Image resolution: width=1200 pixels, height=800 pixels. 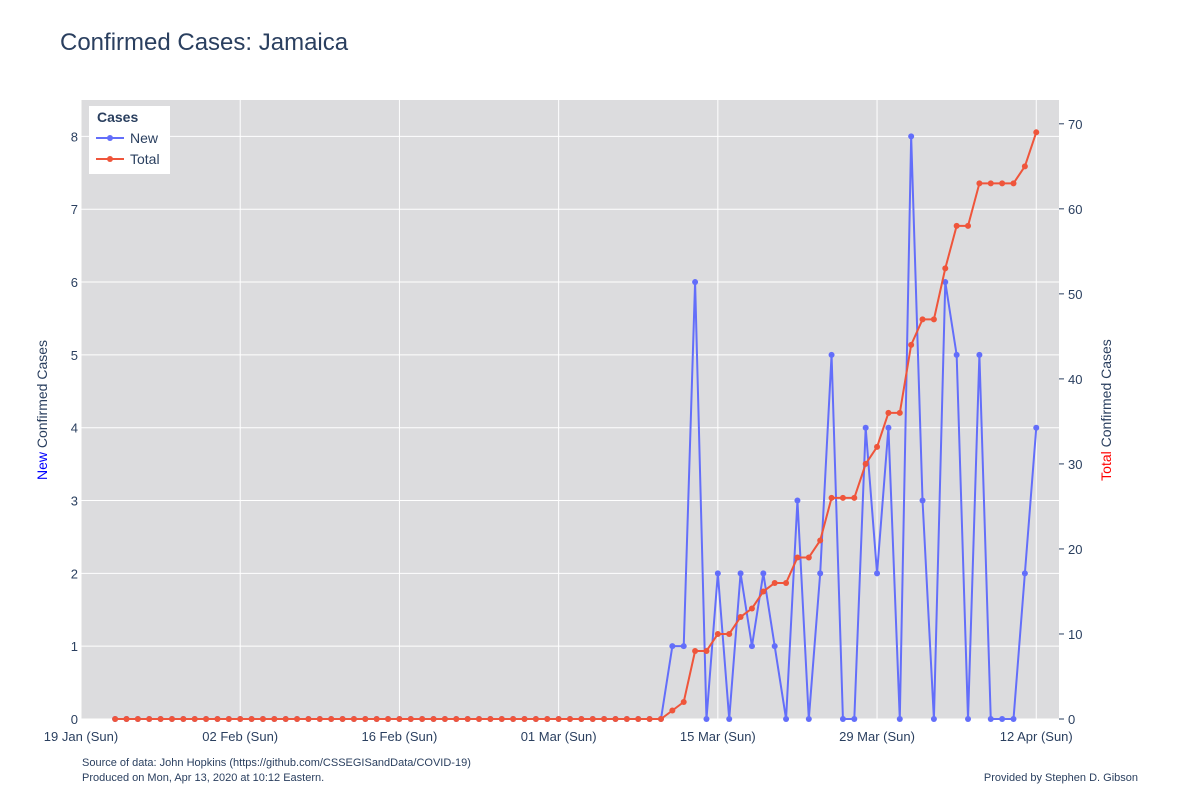 I want to click on x-tick-label: 15 Mar (Sun), so click(x=718, y=736).